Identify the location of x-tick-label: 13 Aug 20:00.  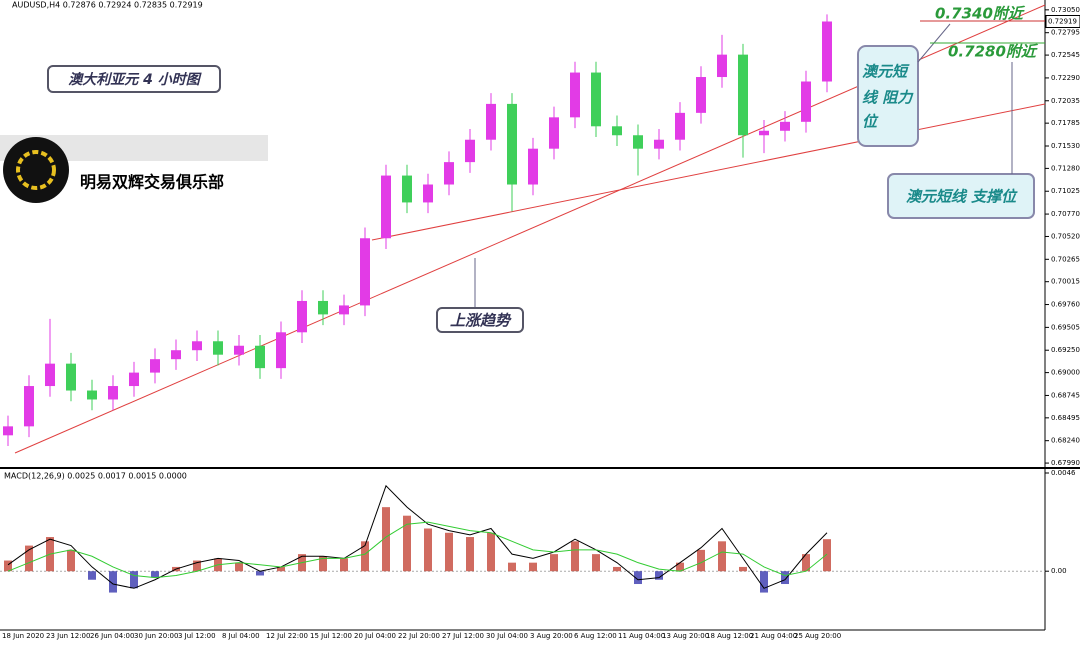
(685, 636).